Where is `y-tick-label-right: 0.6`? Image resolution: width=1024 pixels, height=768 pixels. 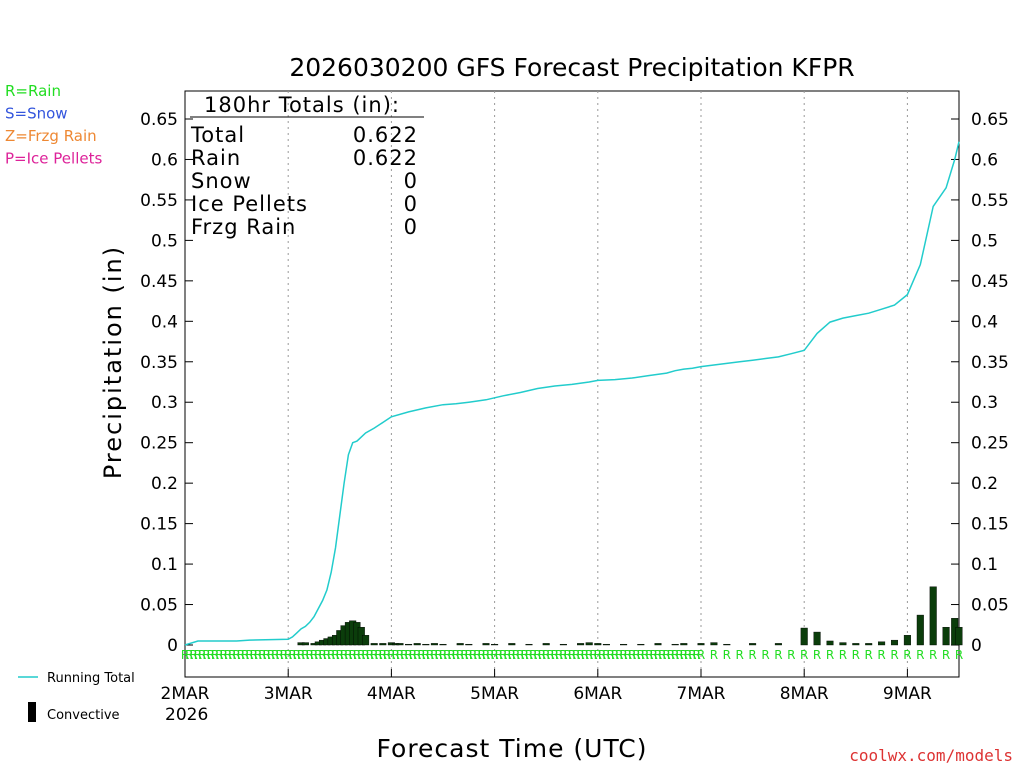 y-tick-label-right: 0.6 is located at coordinates (984, 160).